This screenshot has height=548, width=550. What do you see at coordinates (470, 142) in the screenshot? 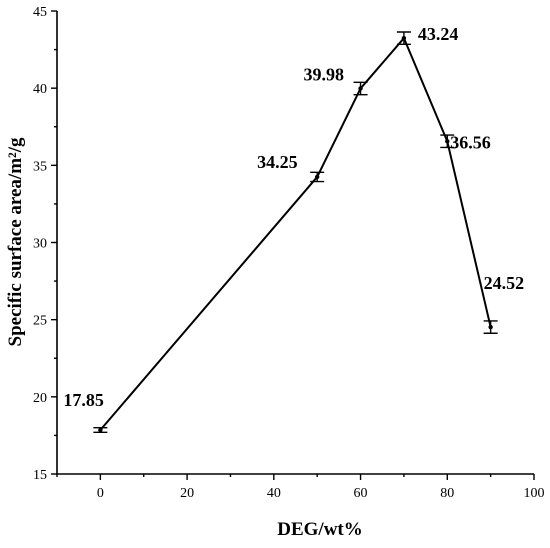
I see `data-label: 36.56` at bounding box center [470, 142].